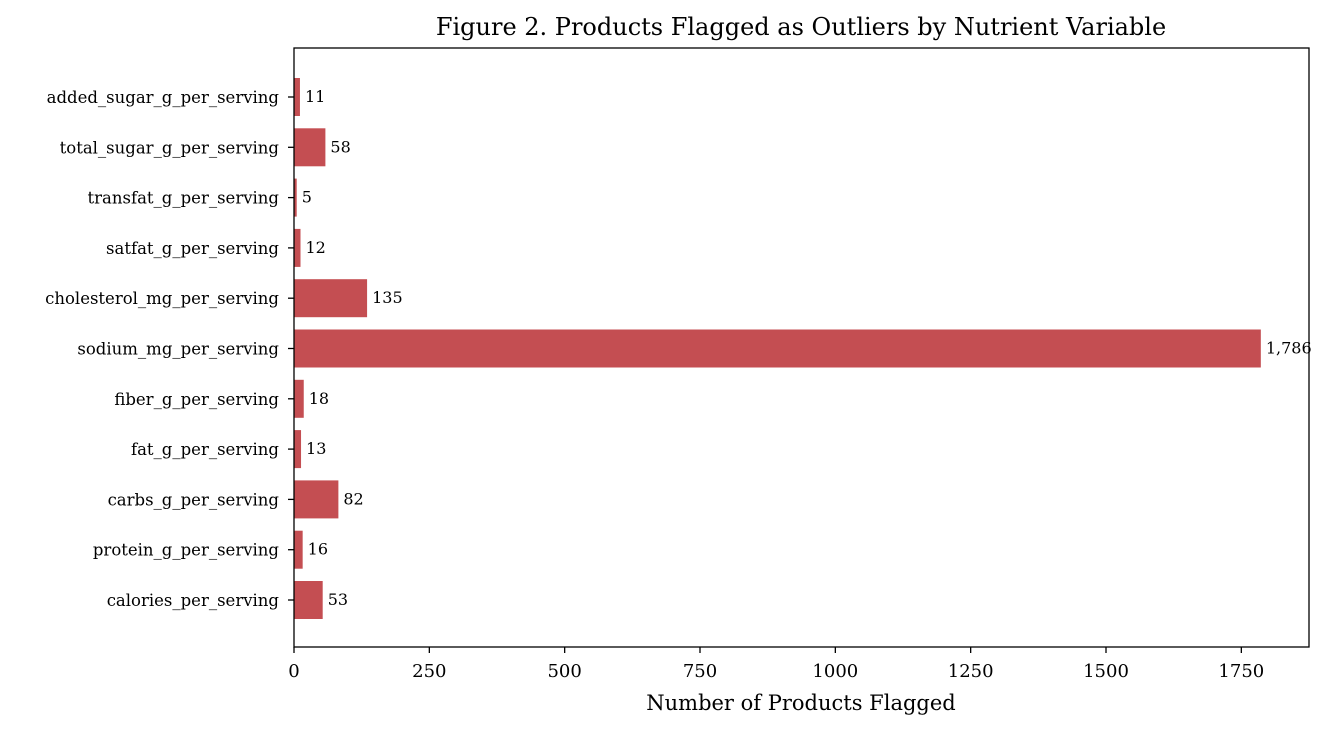 The width and height of the screenshot is (1331, 730). What do you see at coordinates (1106, 671) in the screenshot?
I see `x-tick-label: 1500` at bounding box center [1106, 671].